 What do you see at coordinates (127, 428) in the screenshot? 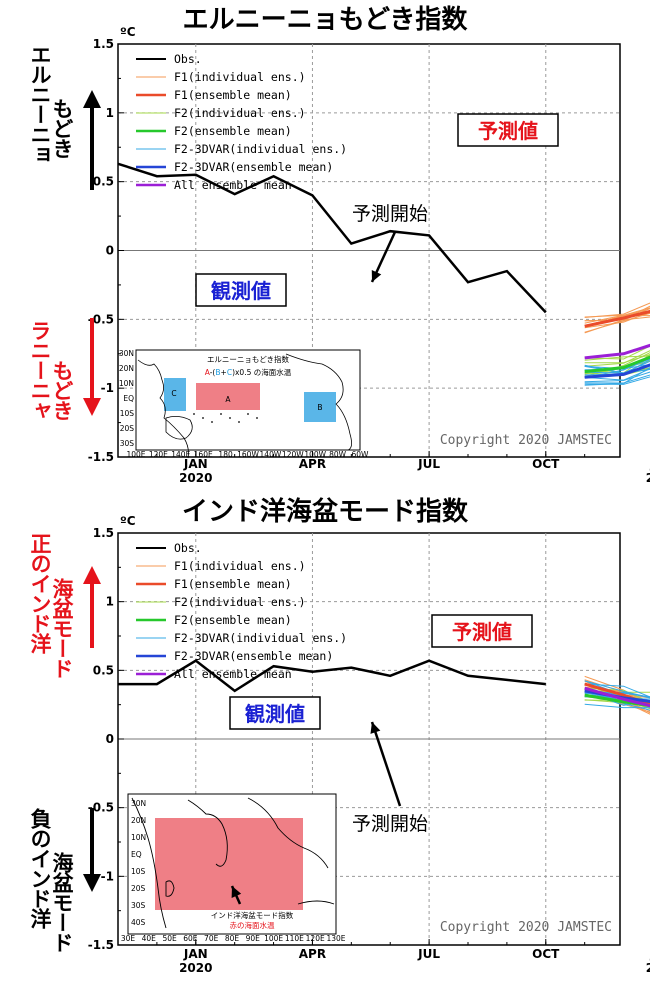
I see `map-lat-label: 20S` at bounding box center [127, 428].